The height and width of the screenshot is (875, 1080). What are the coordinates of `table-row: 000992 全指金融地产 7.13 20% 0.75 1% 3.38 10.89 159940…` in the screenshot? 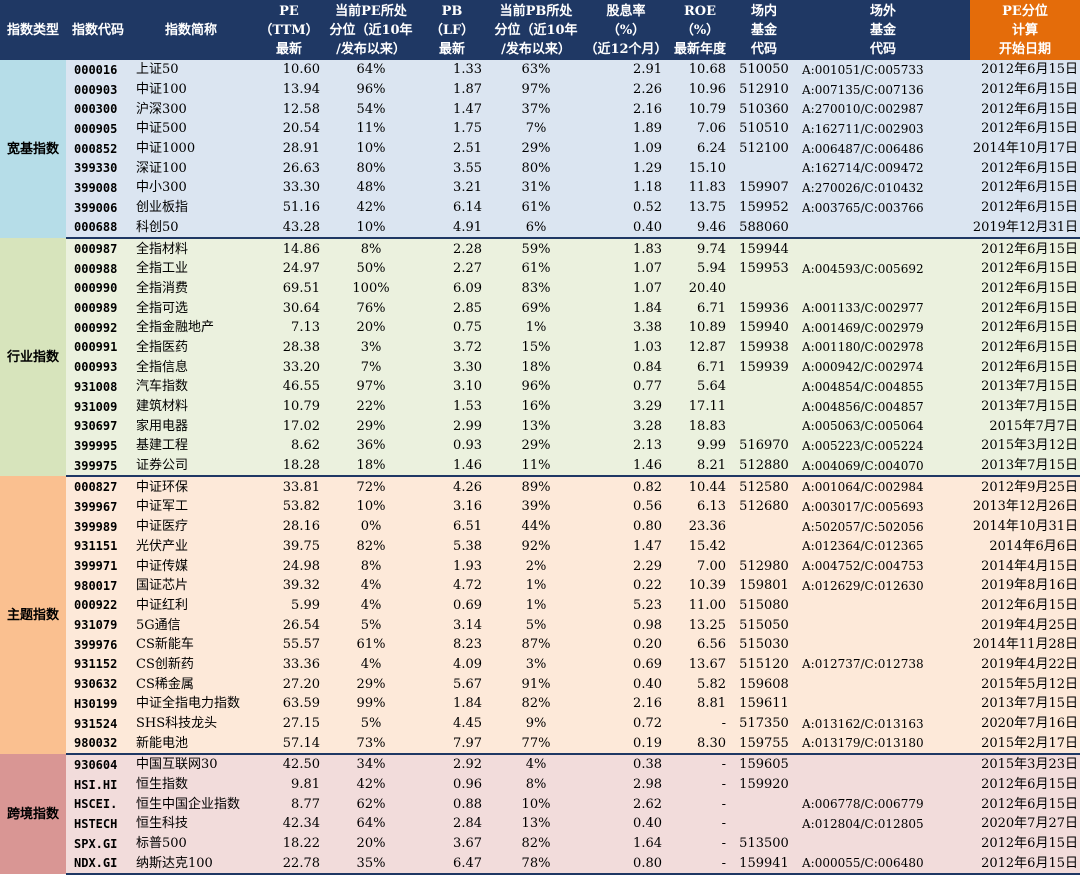 It's located at (540, 327).